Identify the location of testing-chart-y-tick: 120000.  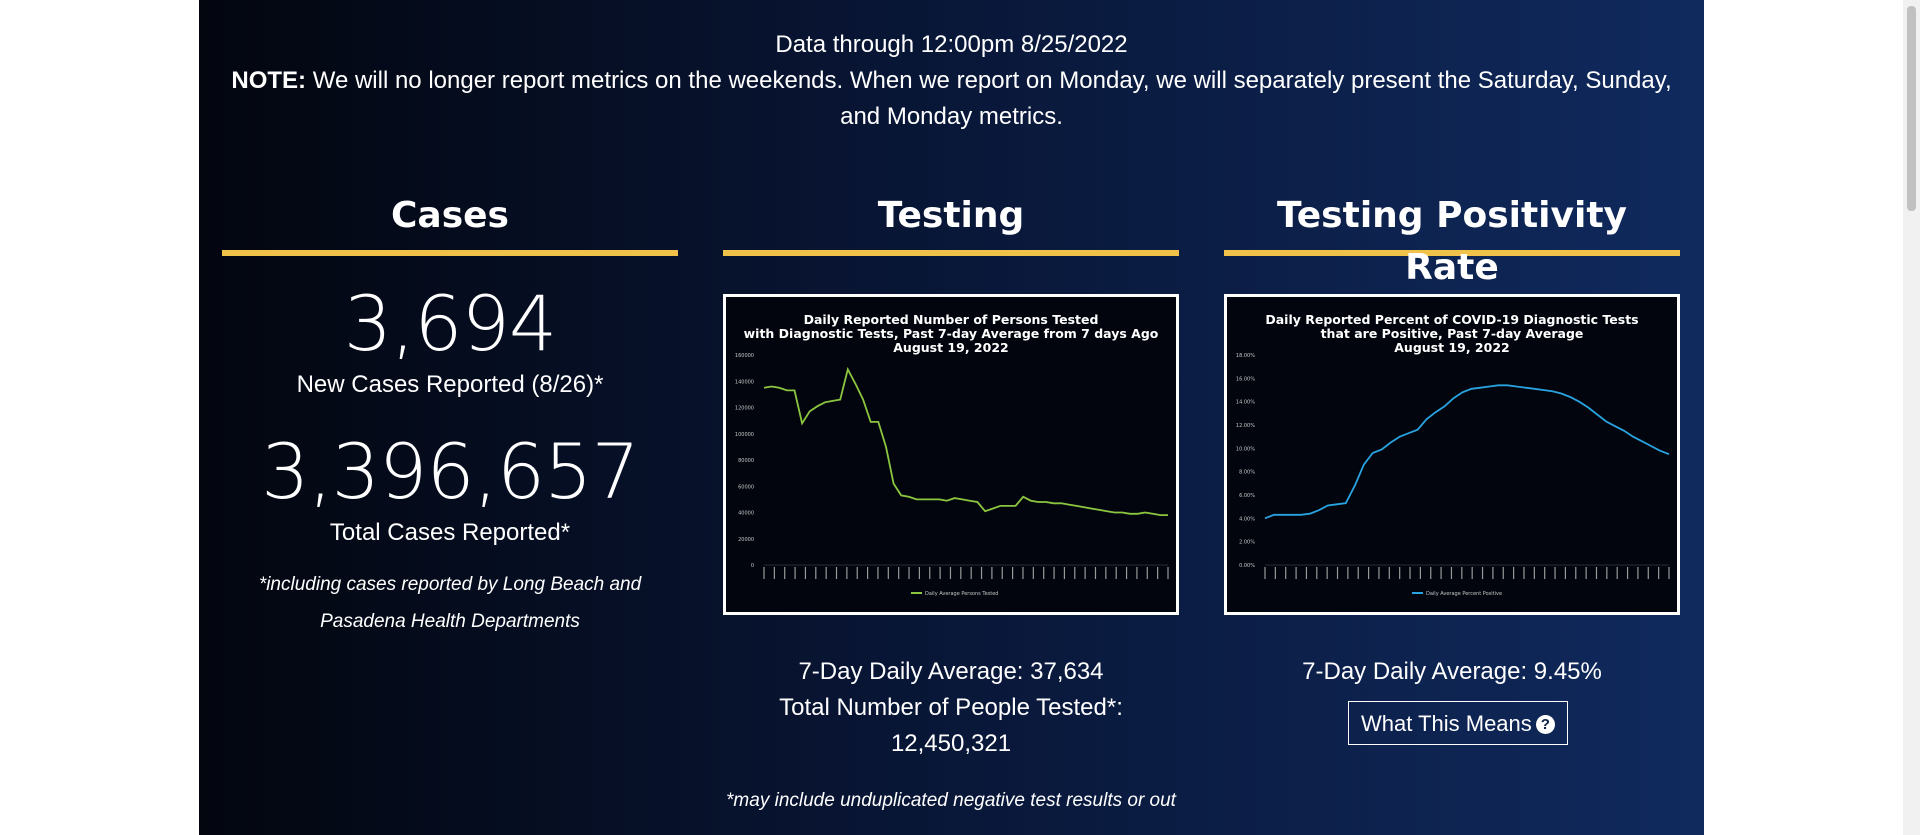
(744, 409).